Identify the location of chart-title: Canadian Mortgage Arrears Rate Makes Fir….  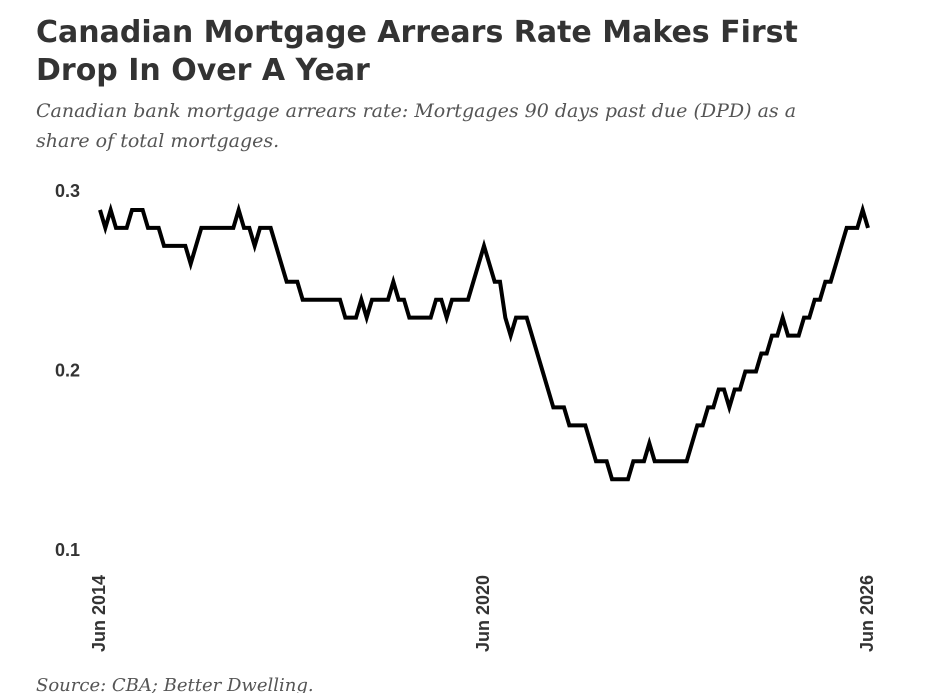
(417, 51).